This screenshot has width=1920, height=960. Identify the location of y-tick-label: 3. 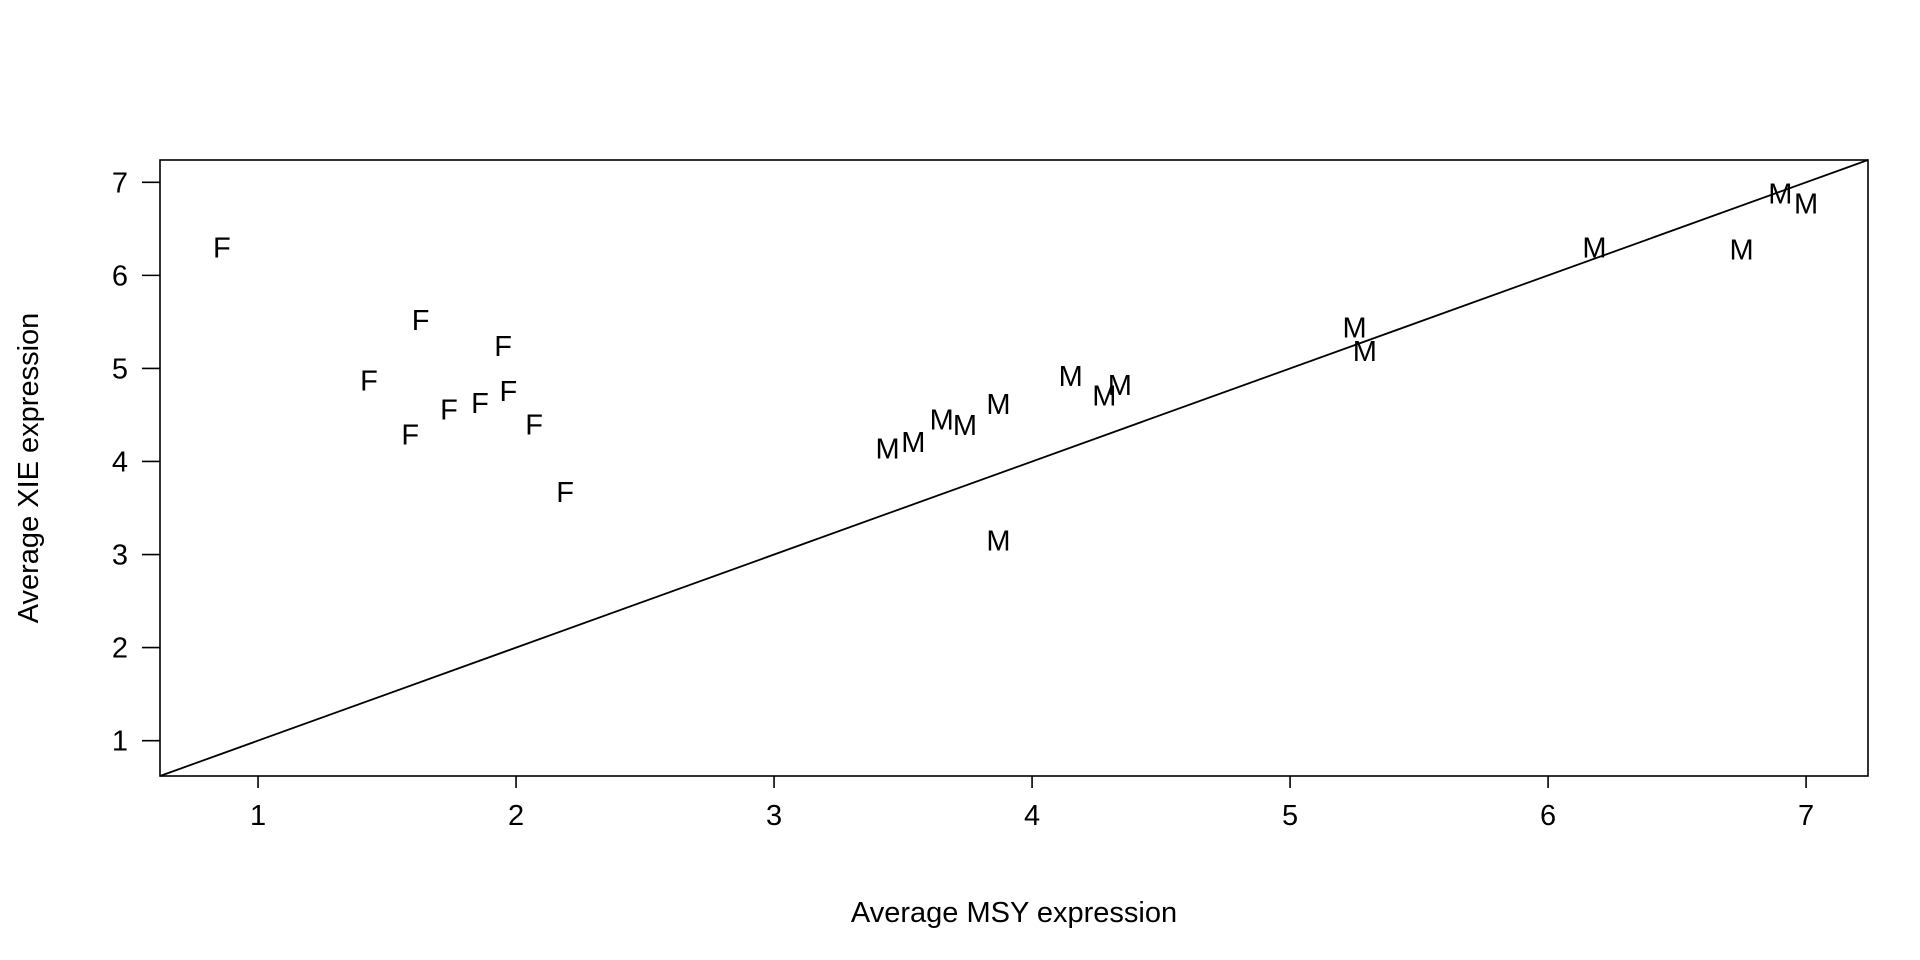
(120, 556).